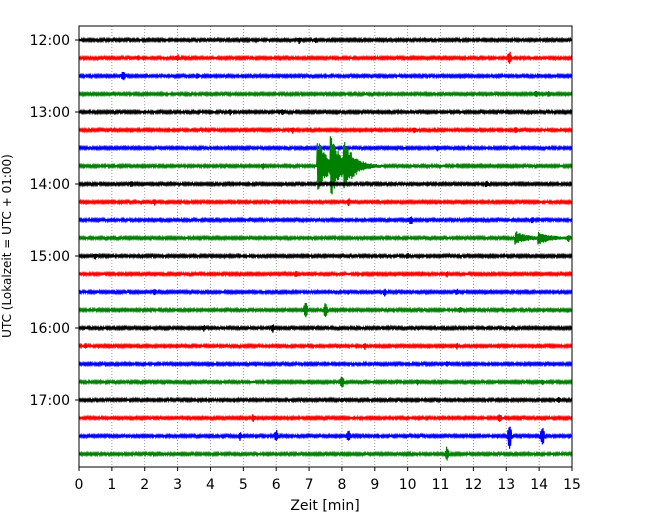 This screenshot has height=525, width=650. Describe the element at coordinates (50, 401) in the screenshot. I see `y-tick-label: 17:00` at that location.